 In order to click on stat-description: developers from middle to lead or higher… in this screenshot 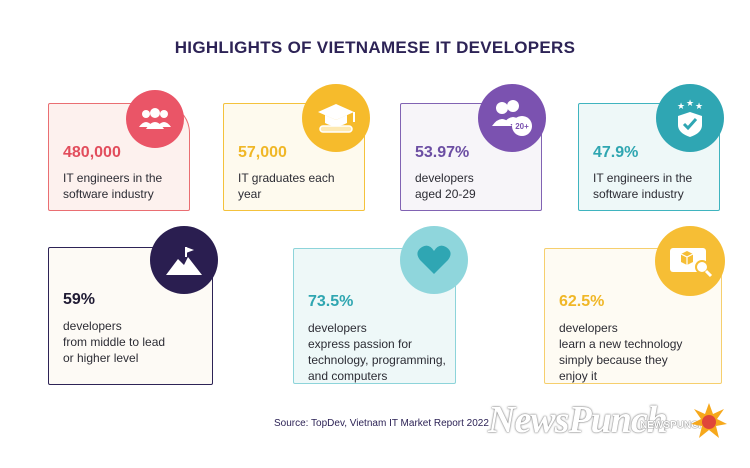, I will do `click(114, 342)`.